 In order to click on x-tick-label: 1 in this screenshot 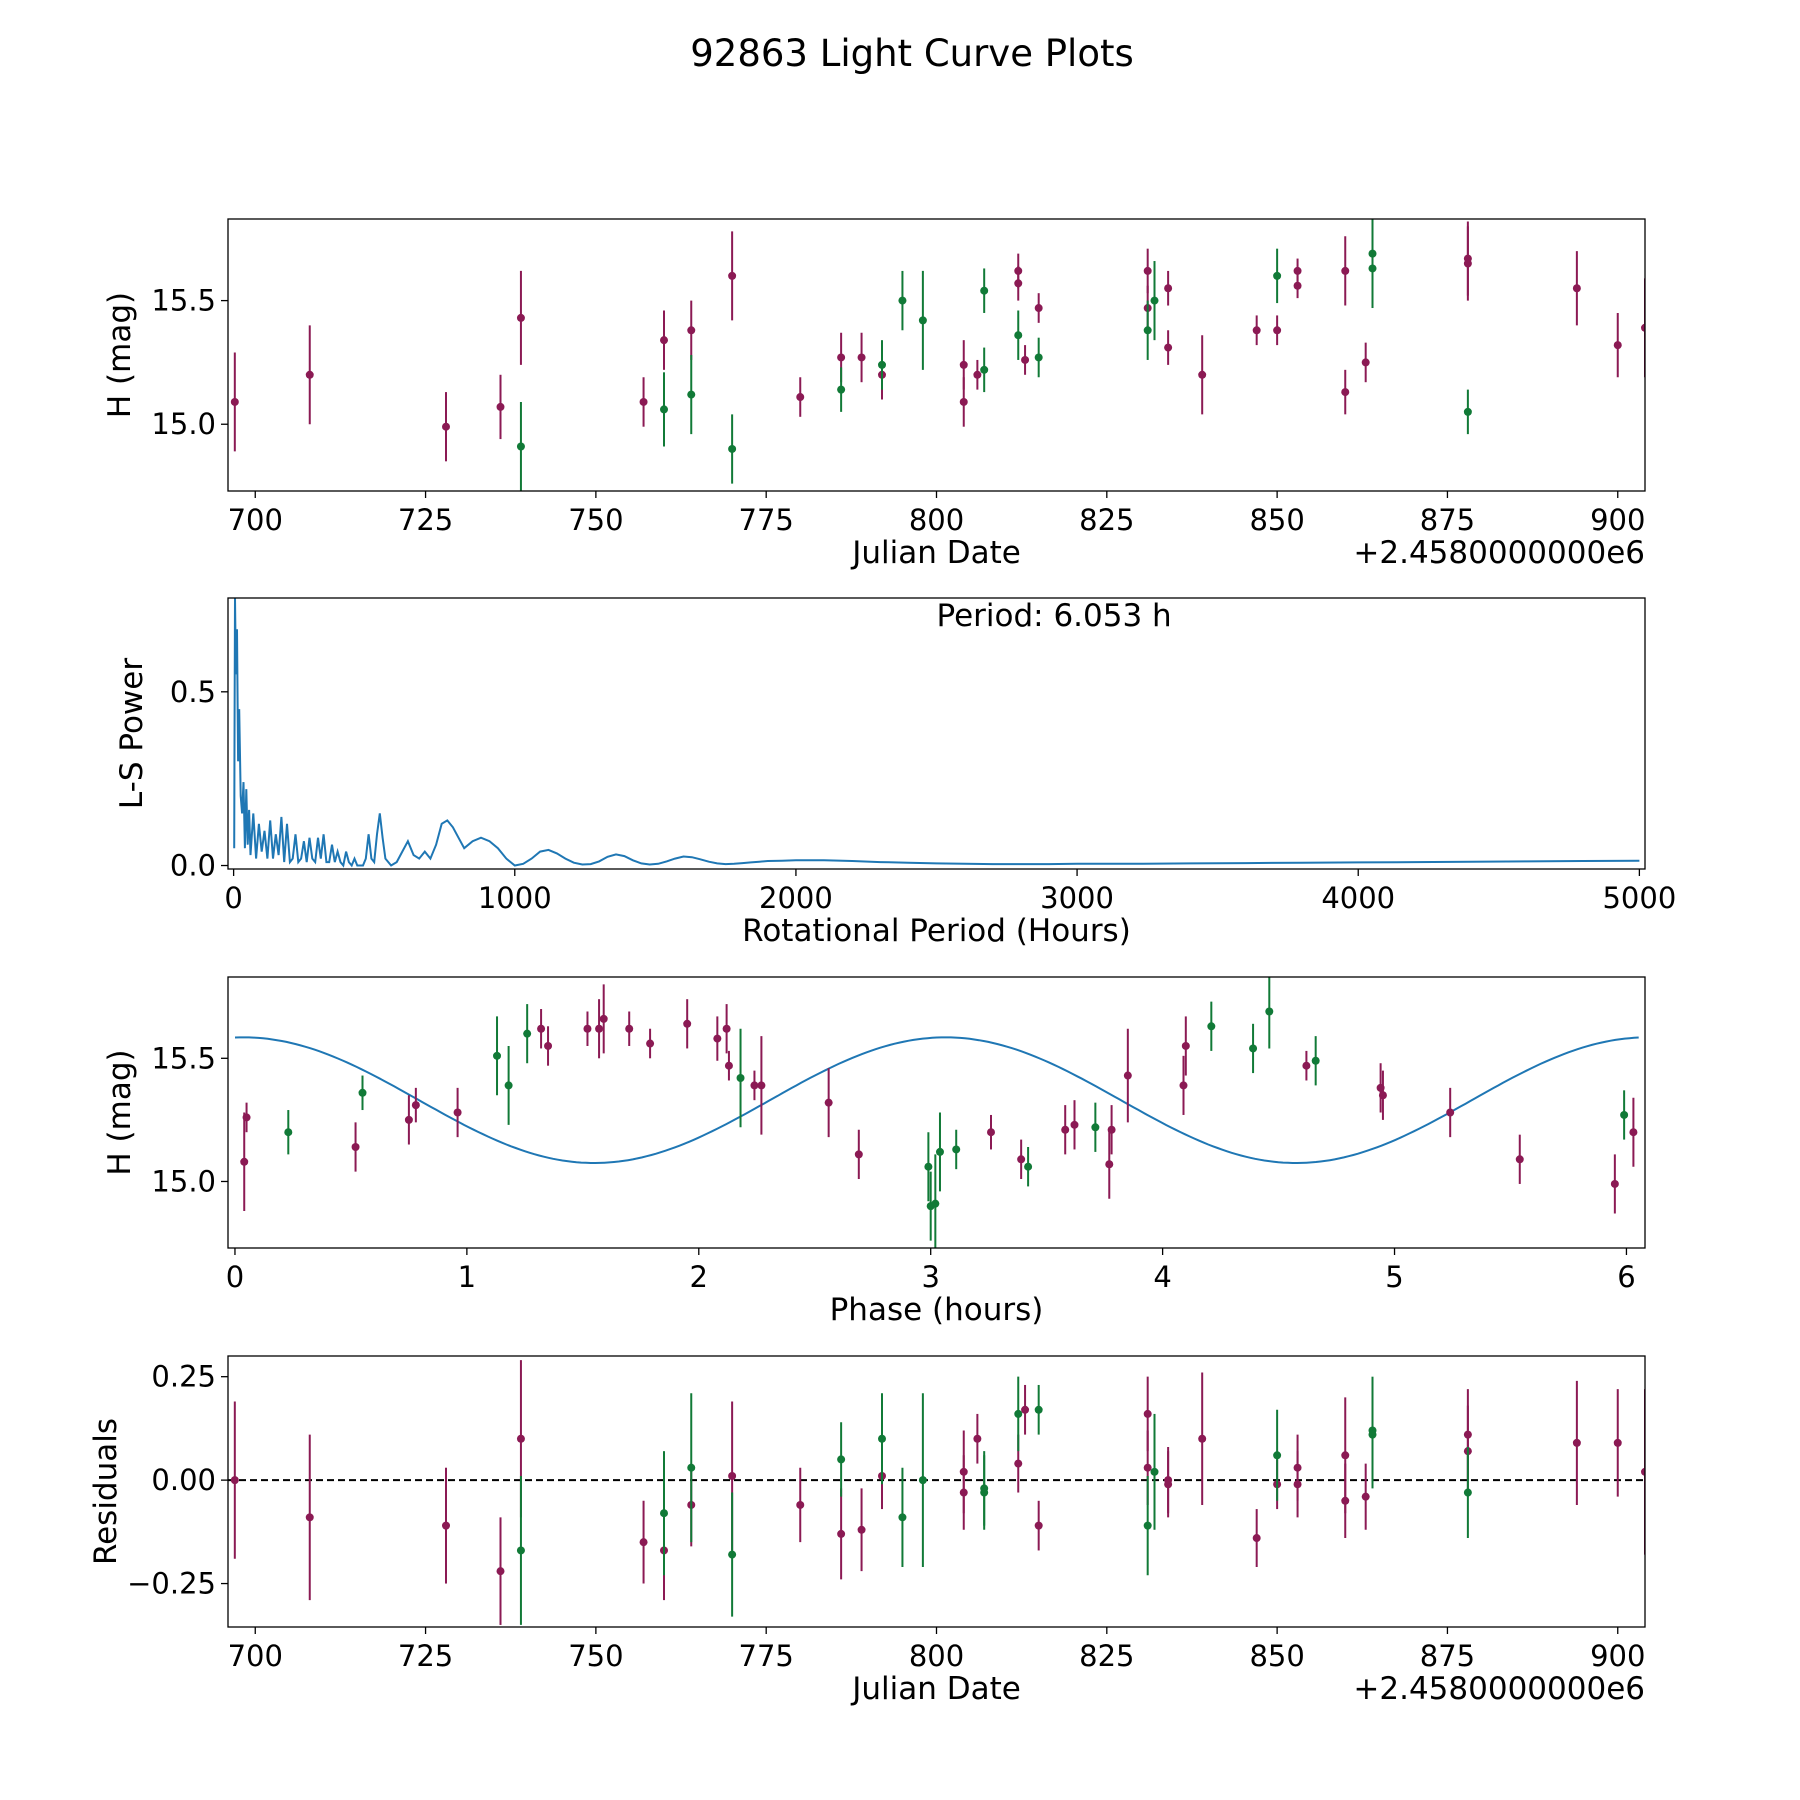, I will do `click(467, 1277)`.